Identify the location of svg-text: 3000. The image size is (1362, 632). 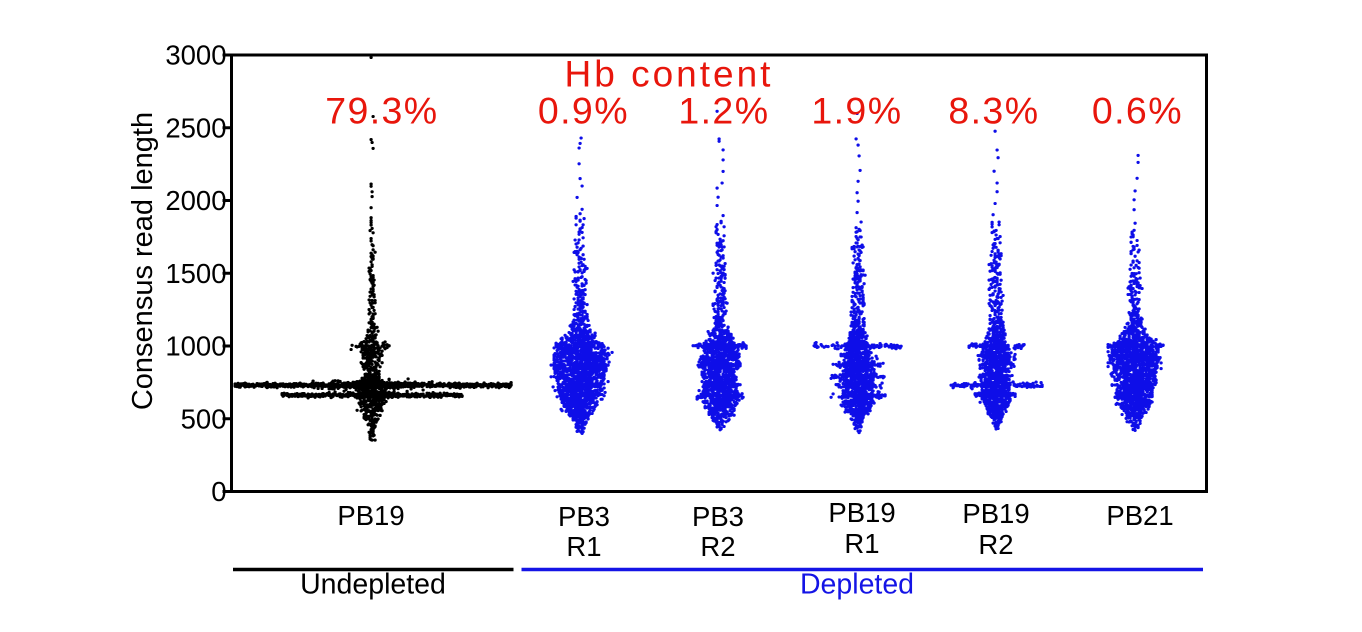
(195, 55).